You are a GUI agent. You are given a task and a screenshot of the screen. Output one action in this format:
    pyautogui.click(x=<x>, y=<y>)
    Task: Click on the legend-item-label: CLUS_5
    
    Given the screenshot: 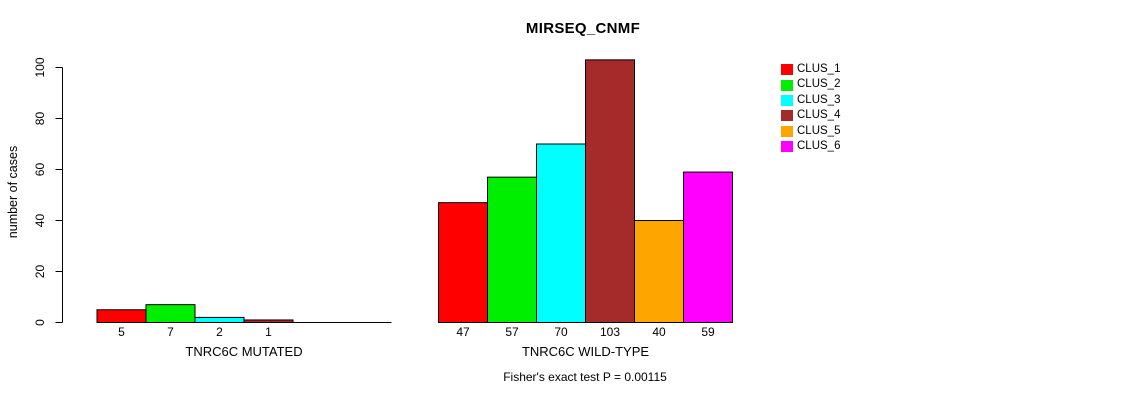 What is the action you would take?
    pyautogui.click(x=819, y=130)
    